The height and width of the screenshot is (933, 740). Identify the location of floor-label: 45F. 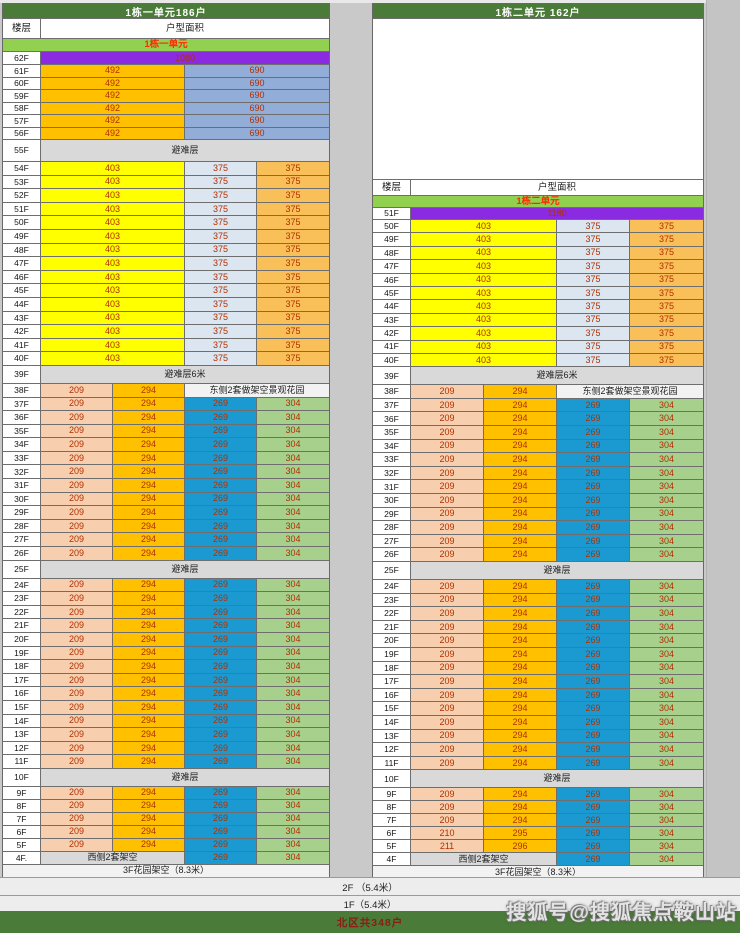
(22, 290).